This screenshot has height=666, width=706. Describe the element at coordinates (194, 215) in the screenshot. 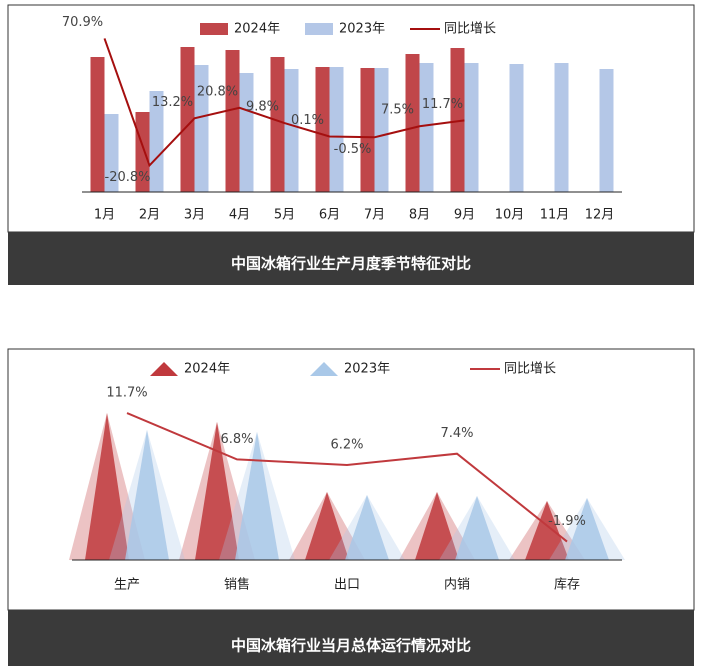

I see `x-tick-label: 3月` at that location.